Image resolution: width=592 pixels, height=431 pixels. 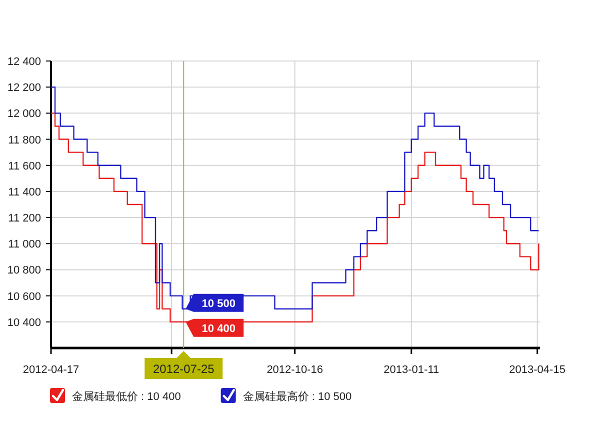 I want to click on legend-item: 金属硅最高价 : 10 500, so click(x=286, y=395).